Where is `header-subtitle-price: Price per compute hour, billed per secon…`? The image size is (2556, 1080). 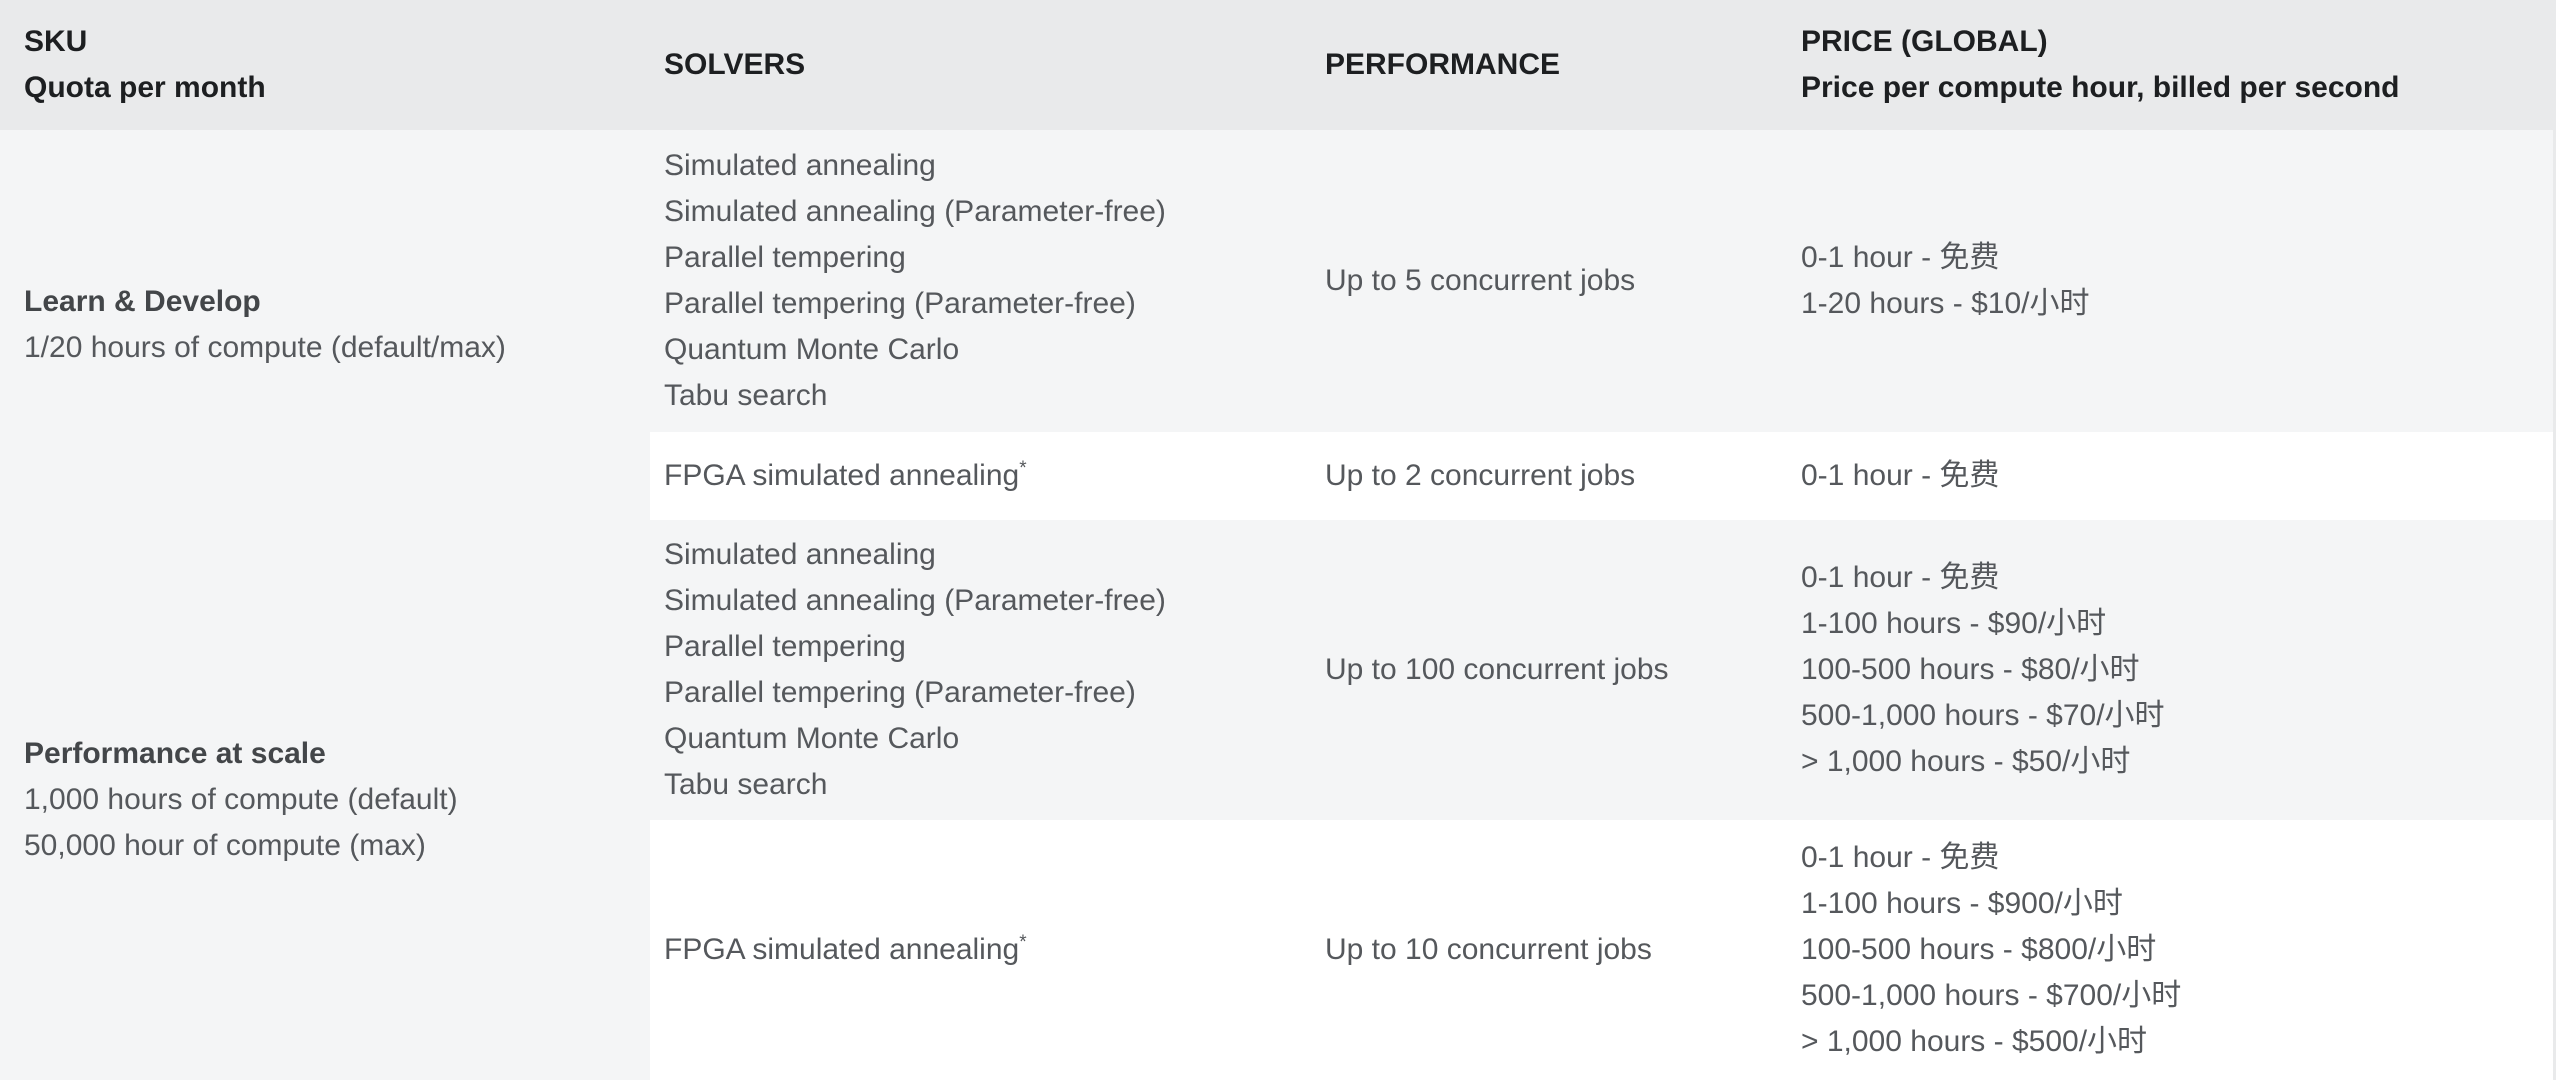
header-subtitle-price: Price per compute hour, billed per secon… is located at coordinates (2100, 87).